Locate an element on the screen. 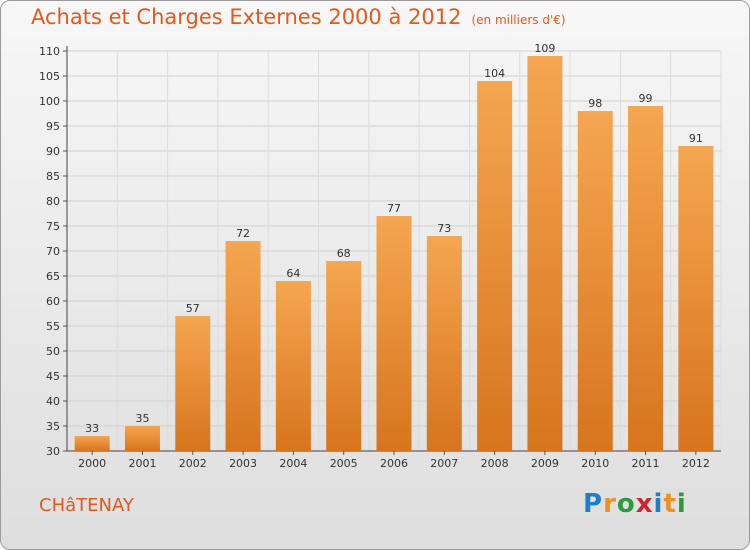  x-tick-label: 2000 is located at coordinates (92, 463).